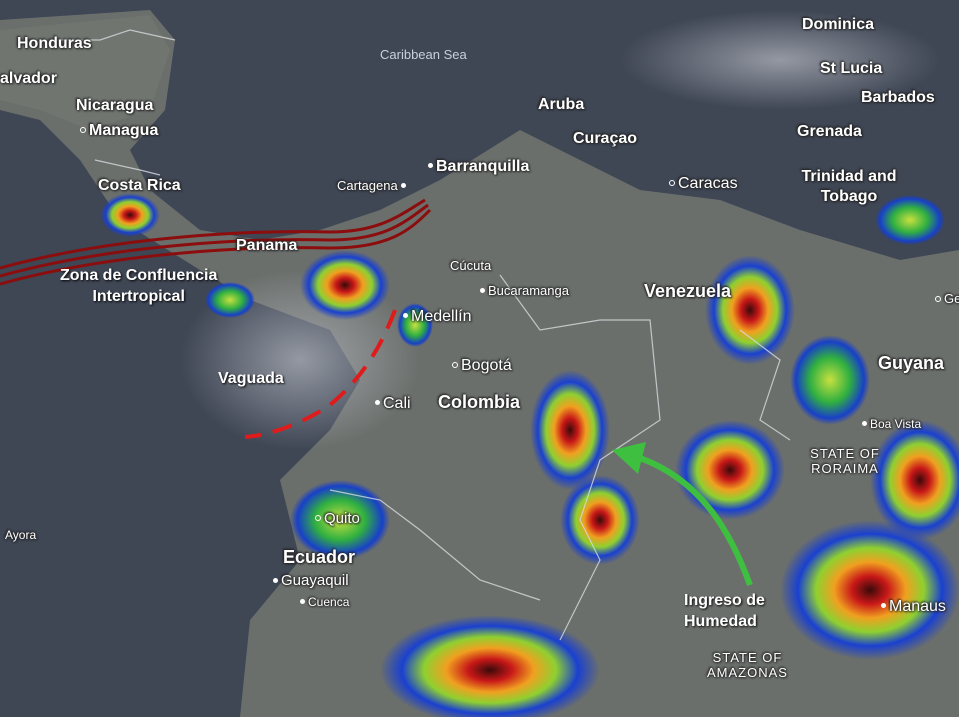  What do you see at coordinates (720, 621) in the screenshot?
I see `moisture-label-line2: Humedad` at bounding box center [720, 621].